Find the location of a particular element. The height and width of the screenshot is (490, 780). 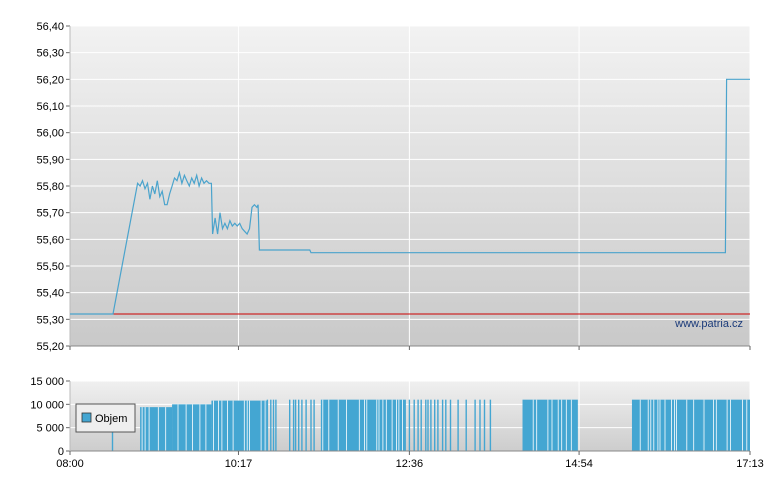

volume-x-axis: 08:00 10:17 12:36 14:54 17:13 is located at coordinates (410, 460).